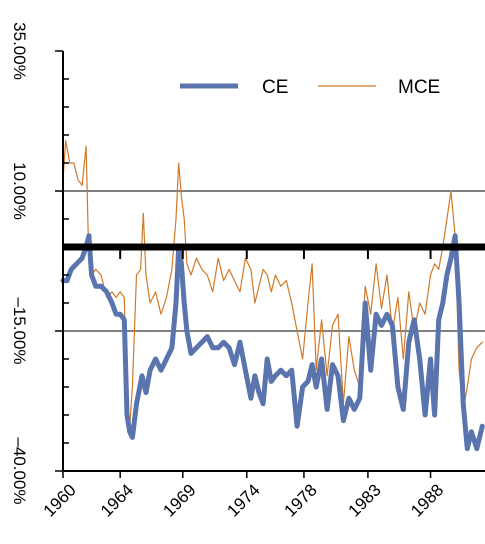 The image size is (485, 544). What do you see at coordinates (19, 330) in the screenshot?
I see `y-tick-label-2: –15.00%` at bounding box center [19, 330].